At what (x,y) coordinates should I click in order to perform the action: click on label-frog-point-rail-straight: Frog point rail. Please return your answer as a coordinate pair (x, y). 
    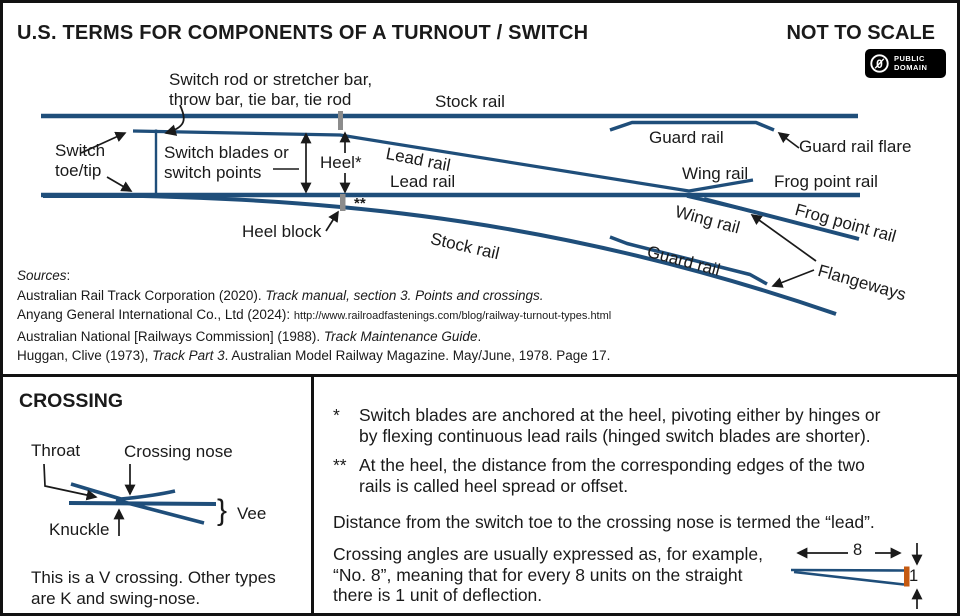
    Looking at the image, I should click on (826, 181).